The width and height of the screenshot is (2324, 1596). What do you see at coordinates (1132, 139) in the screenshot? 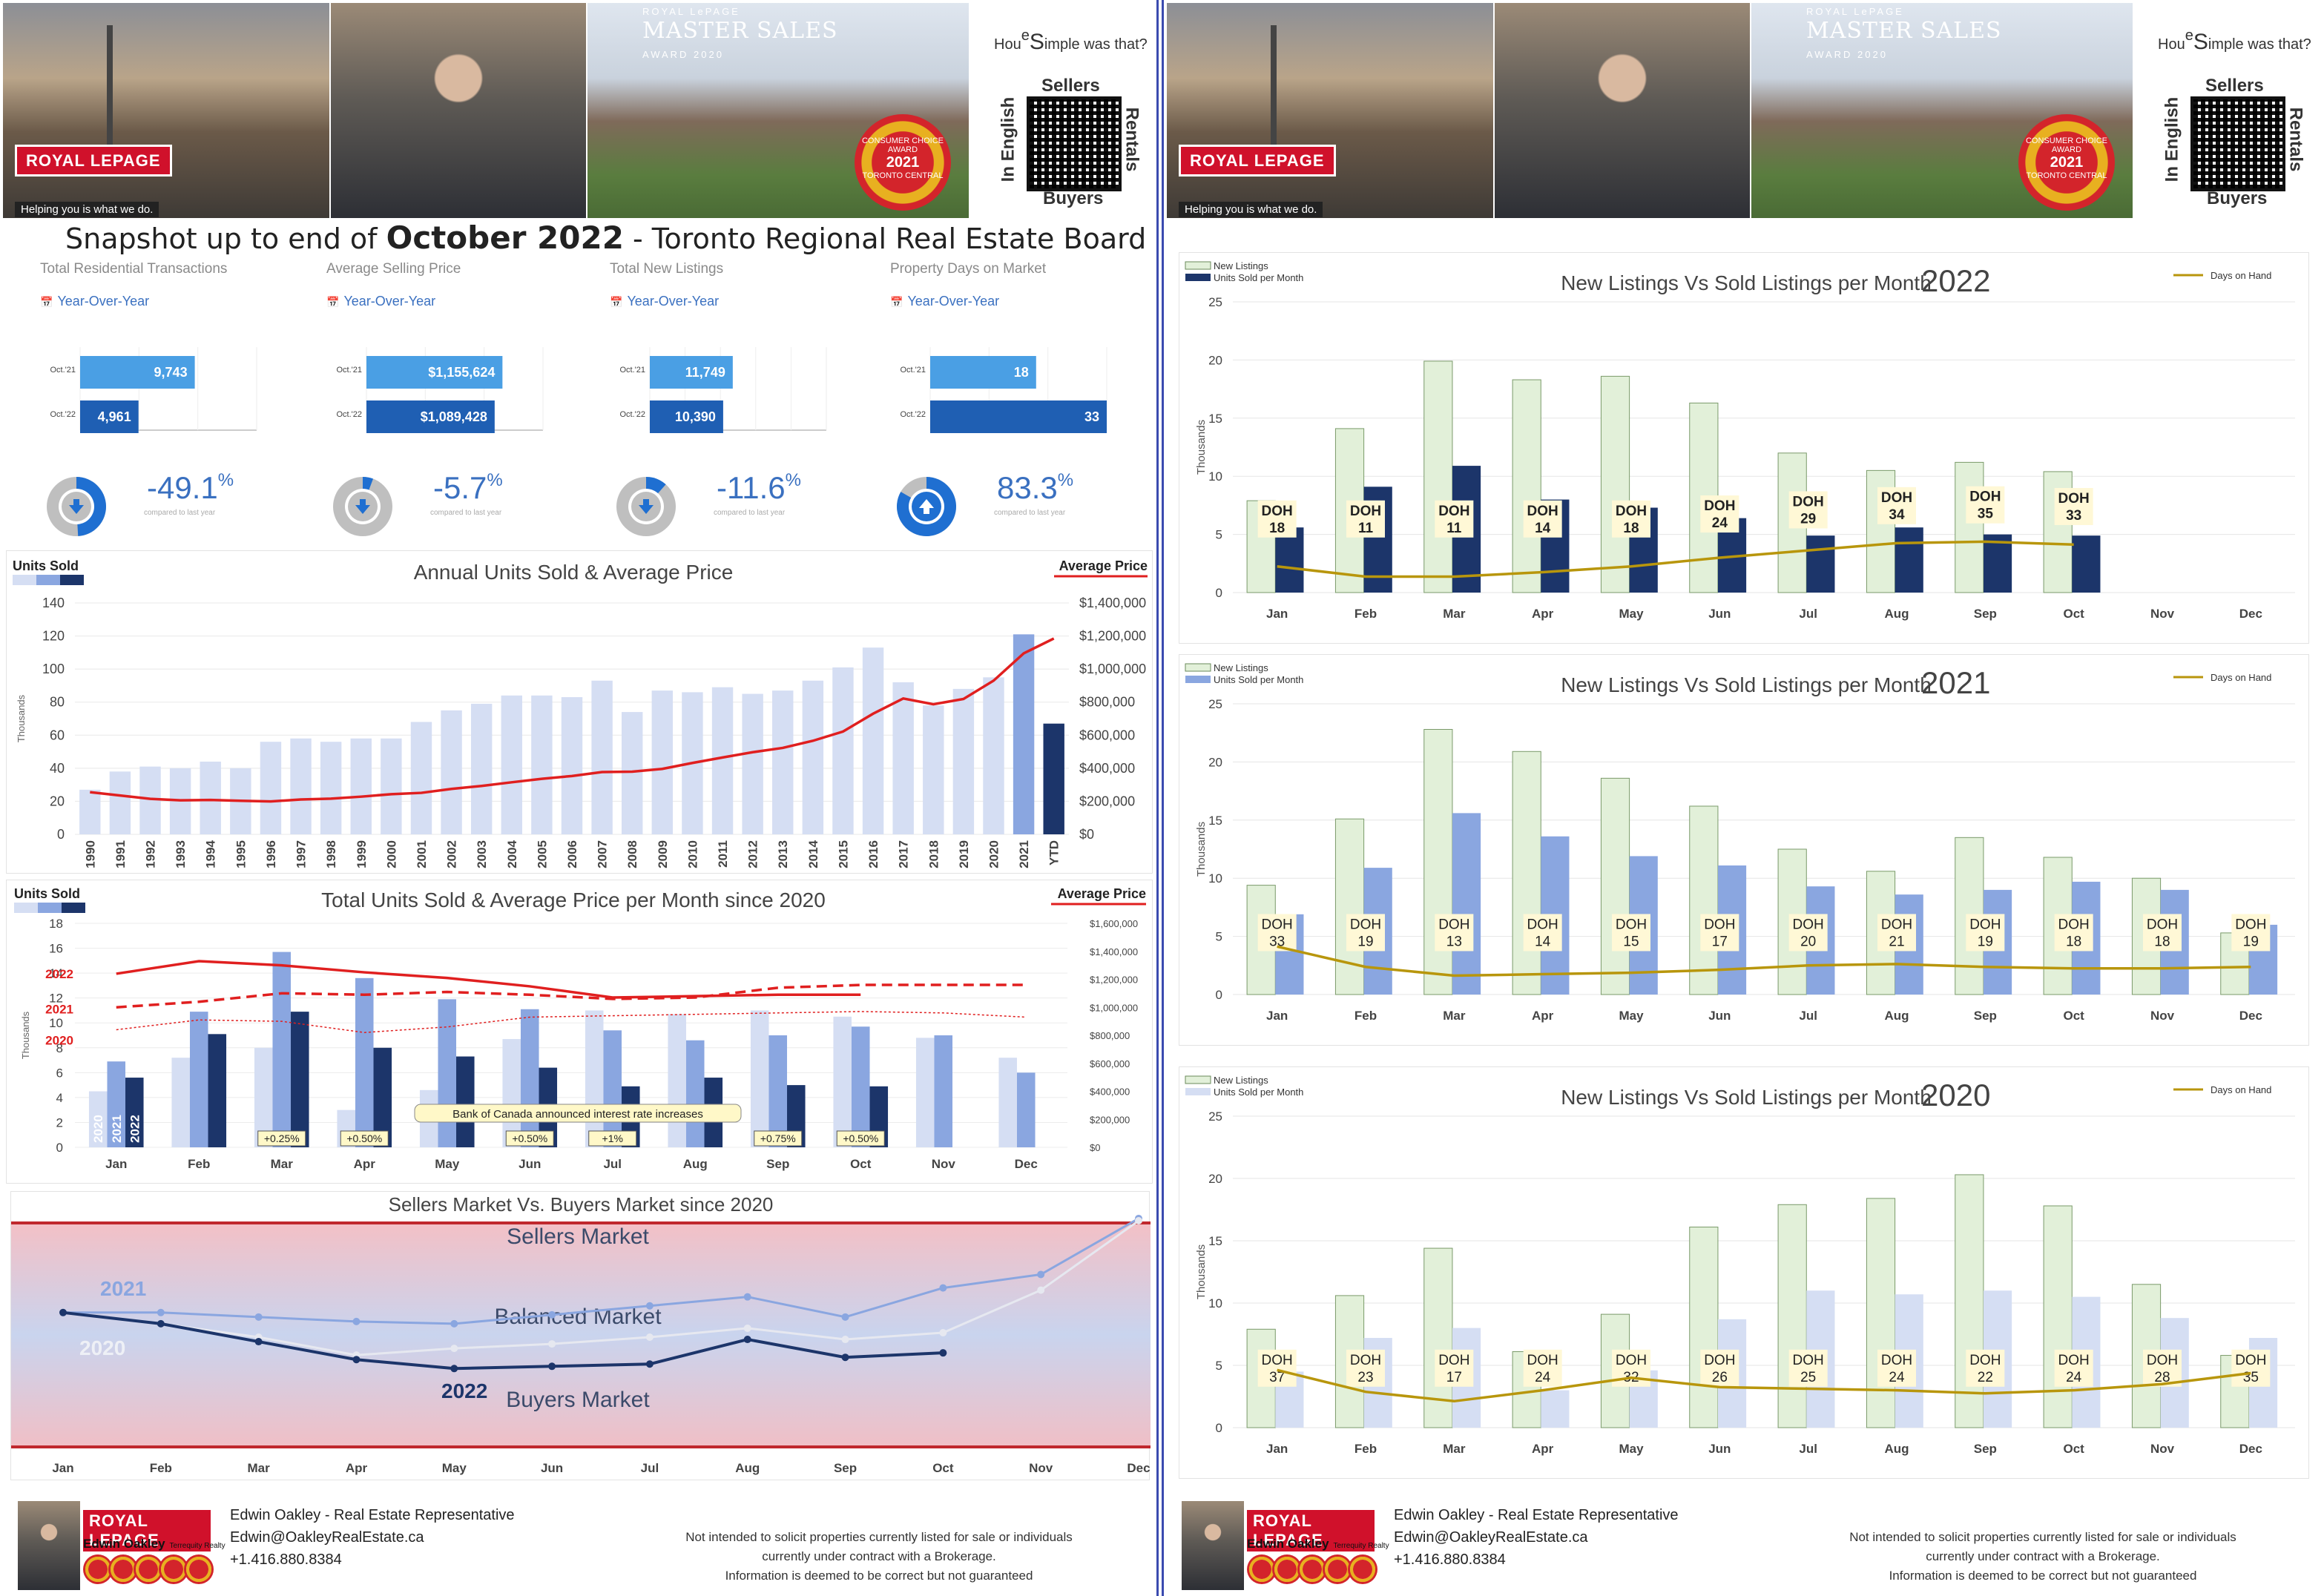
I see `rentals-label: Rentals` at bounding box center [1132, 139].